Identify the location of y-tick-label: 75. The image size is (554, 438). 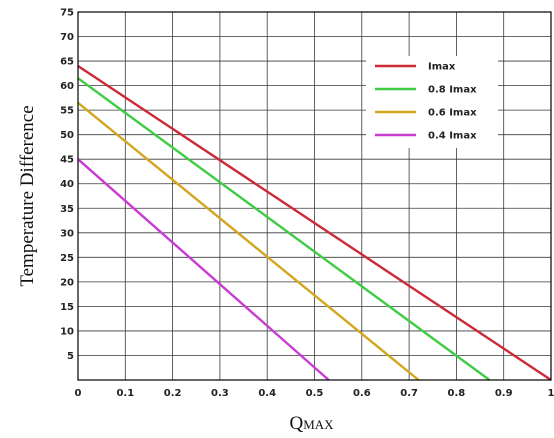
(67, 13).